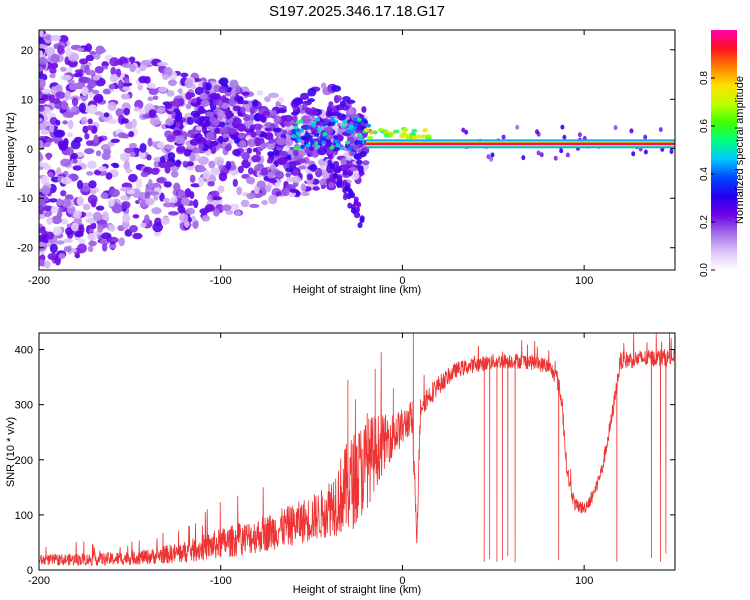 This screenshot has width=750, height=600. Describe the element at coordinates (520, 144) in the screenshot. I see `carrier-band-core` at that location.